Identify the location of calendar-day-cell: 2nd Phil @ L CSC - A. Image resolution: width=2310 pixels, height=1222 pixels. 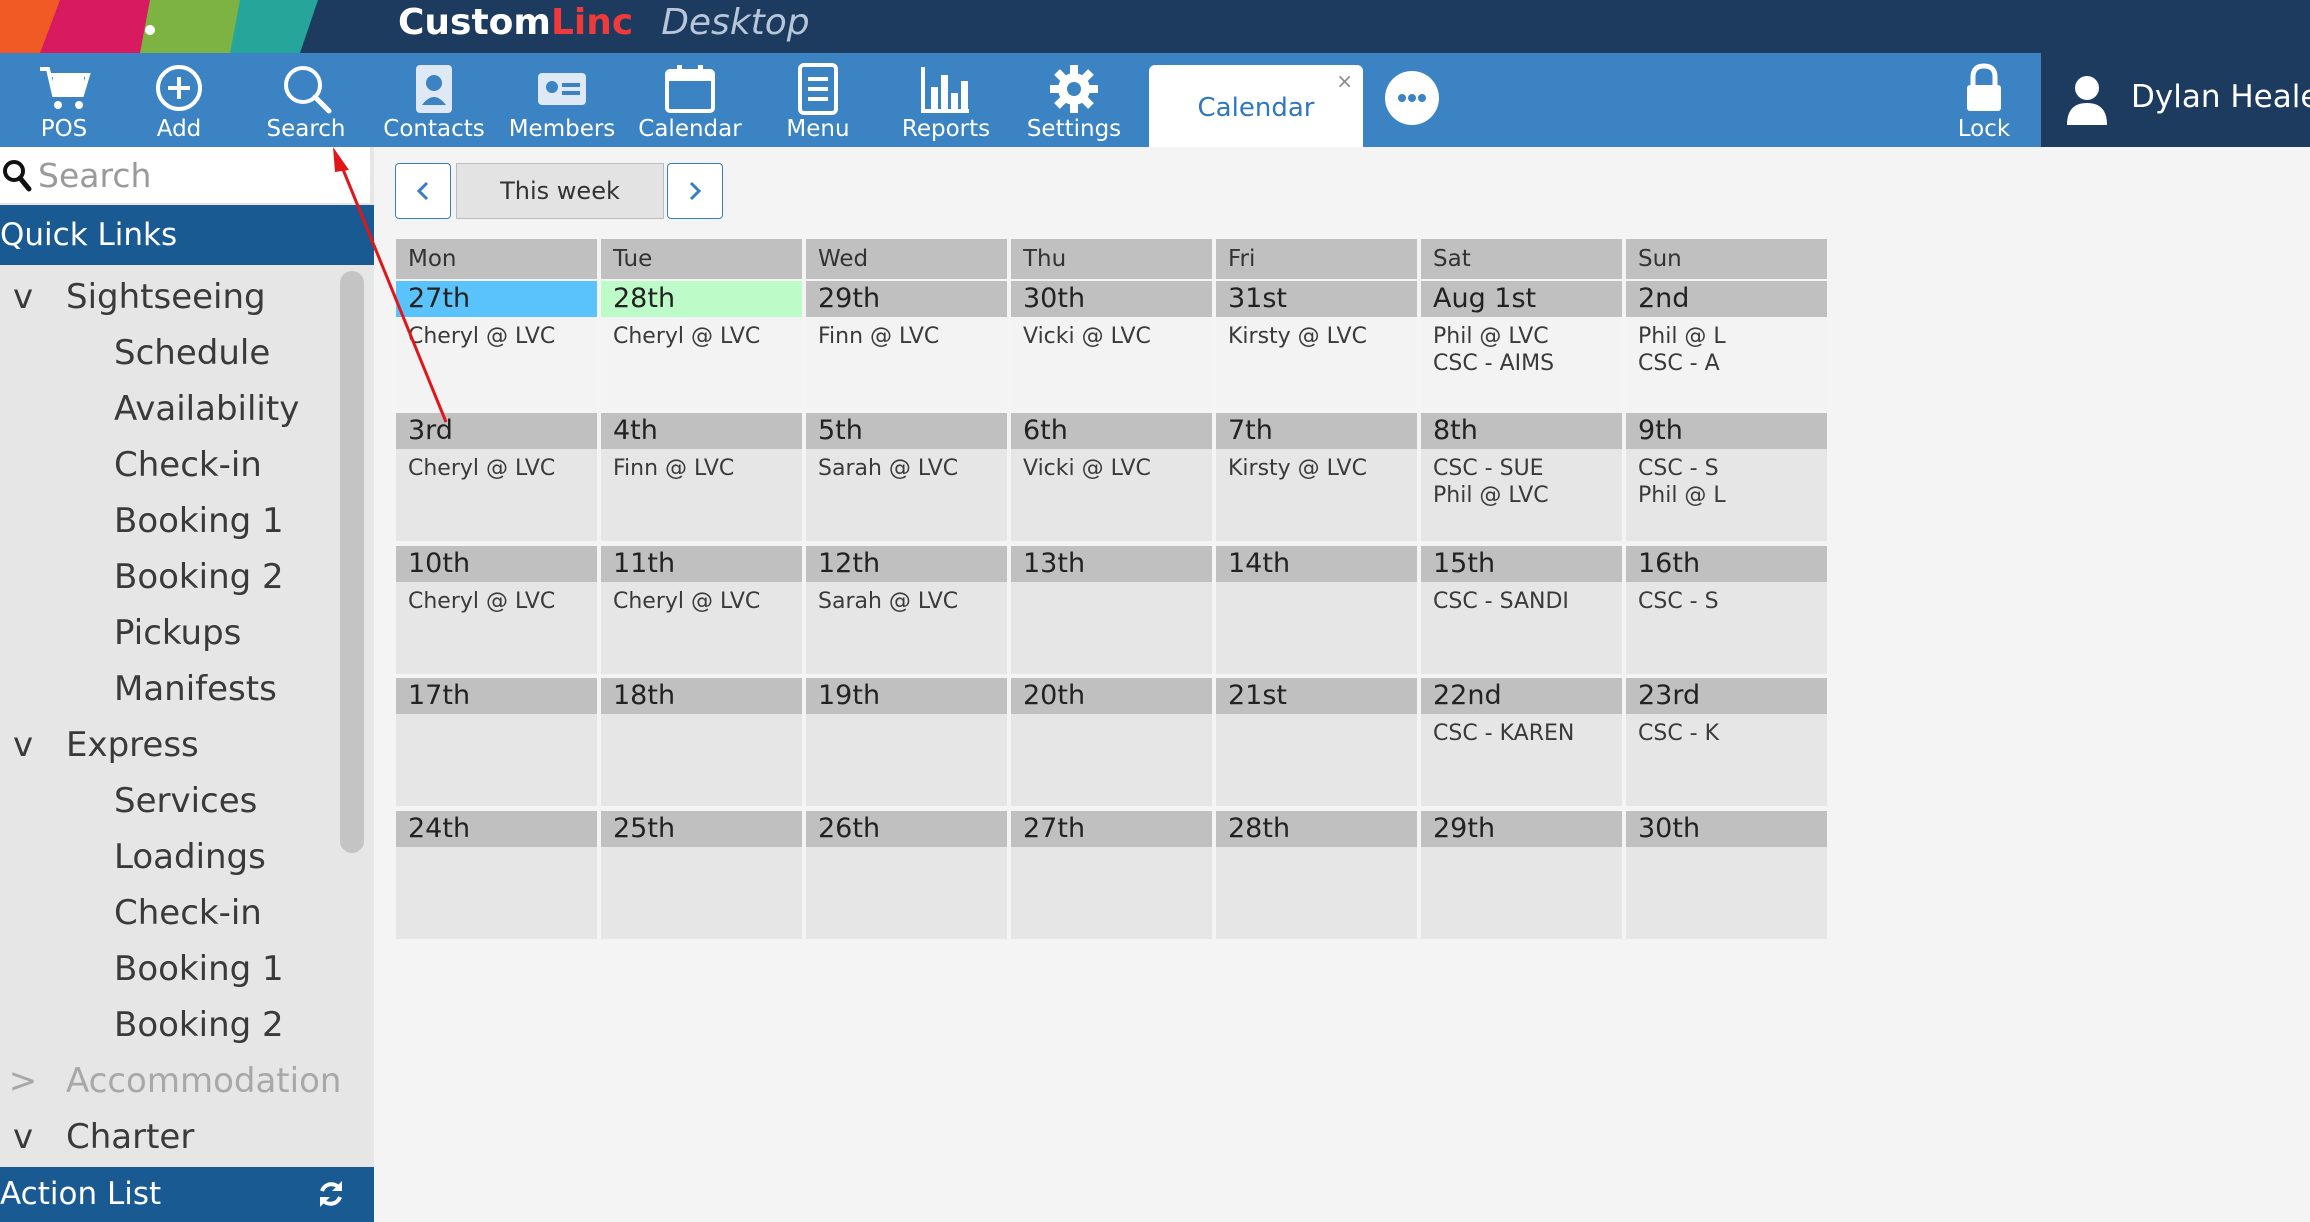
(1726, 345).